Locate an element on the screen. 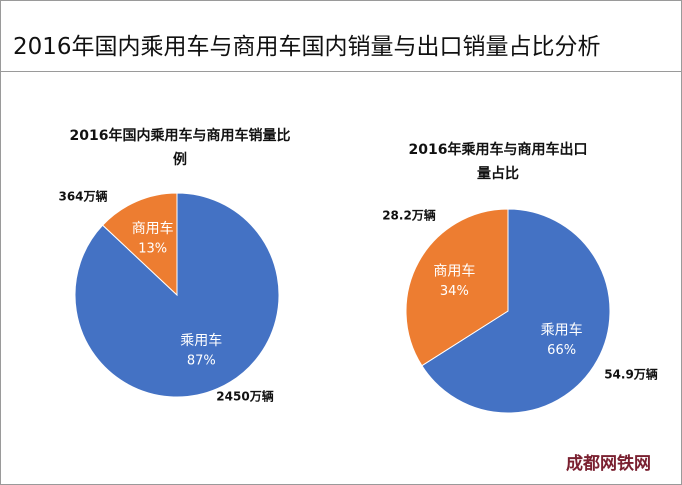 The image size is (682, 485). slice-value-label: 87% is located at coordinates (201, 361).